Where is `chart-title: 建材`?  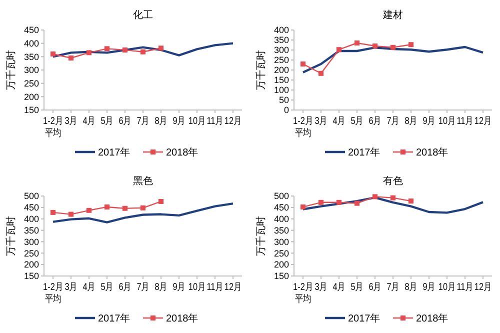 chart-title: 建材 is located at coordinates (392, 15).